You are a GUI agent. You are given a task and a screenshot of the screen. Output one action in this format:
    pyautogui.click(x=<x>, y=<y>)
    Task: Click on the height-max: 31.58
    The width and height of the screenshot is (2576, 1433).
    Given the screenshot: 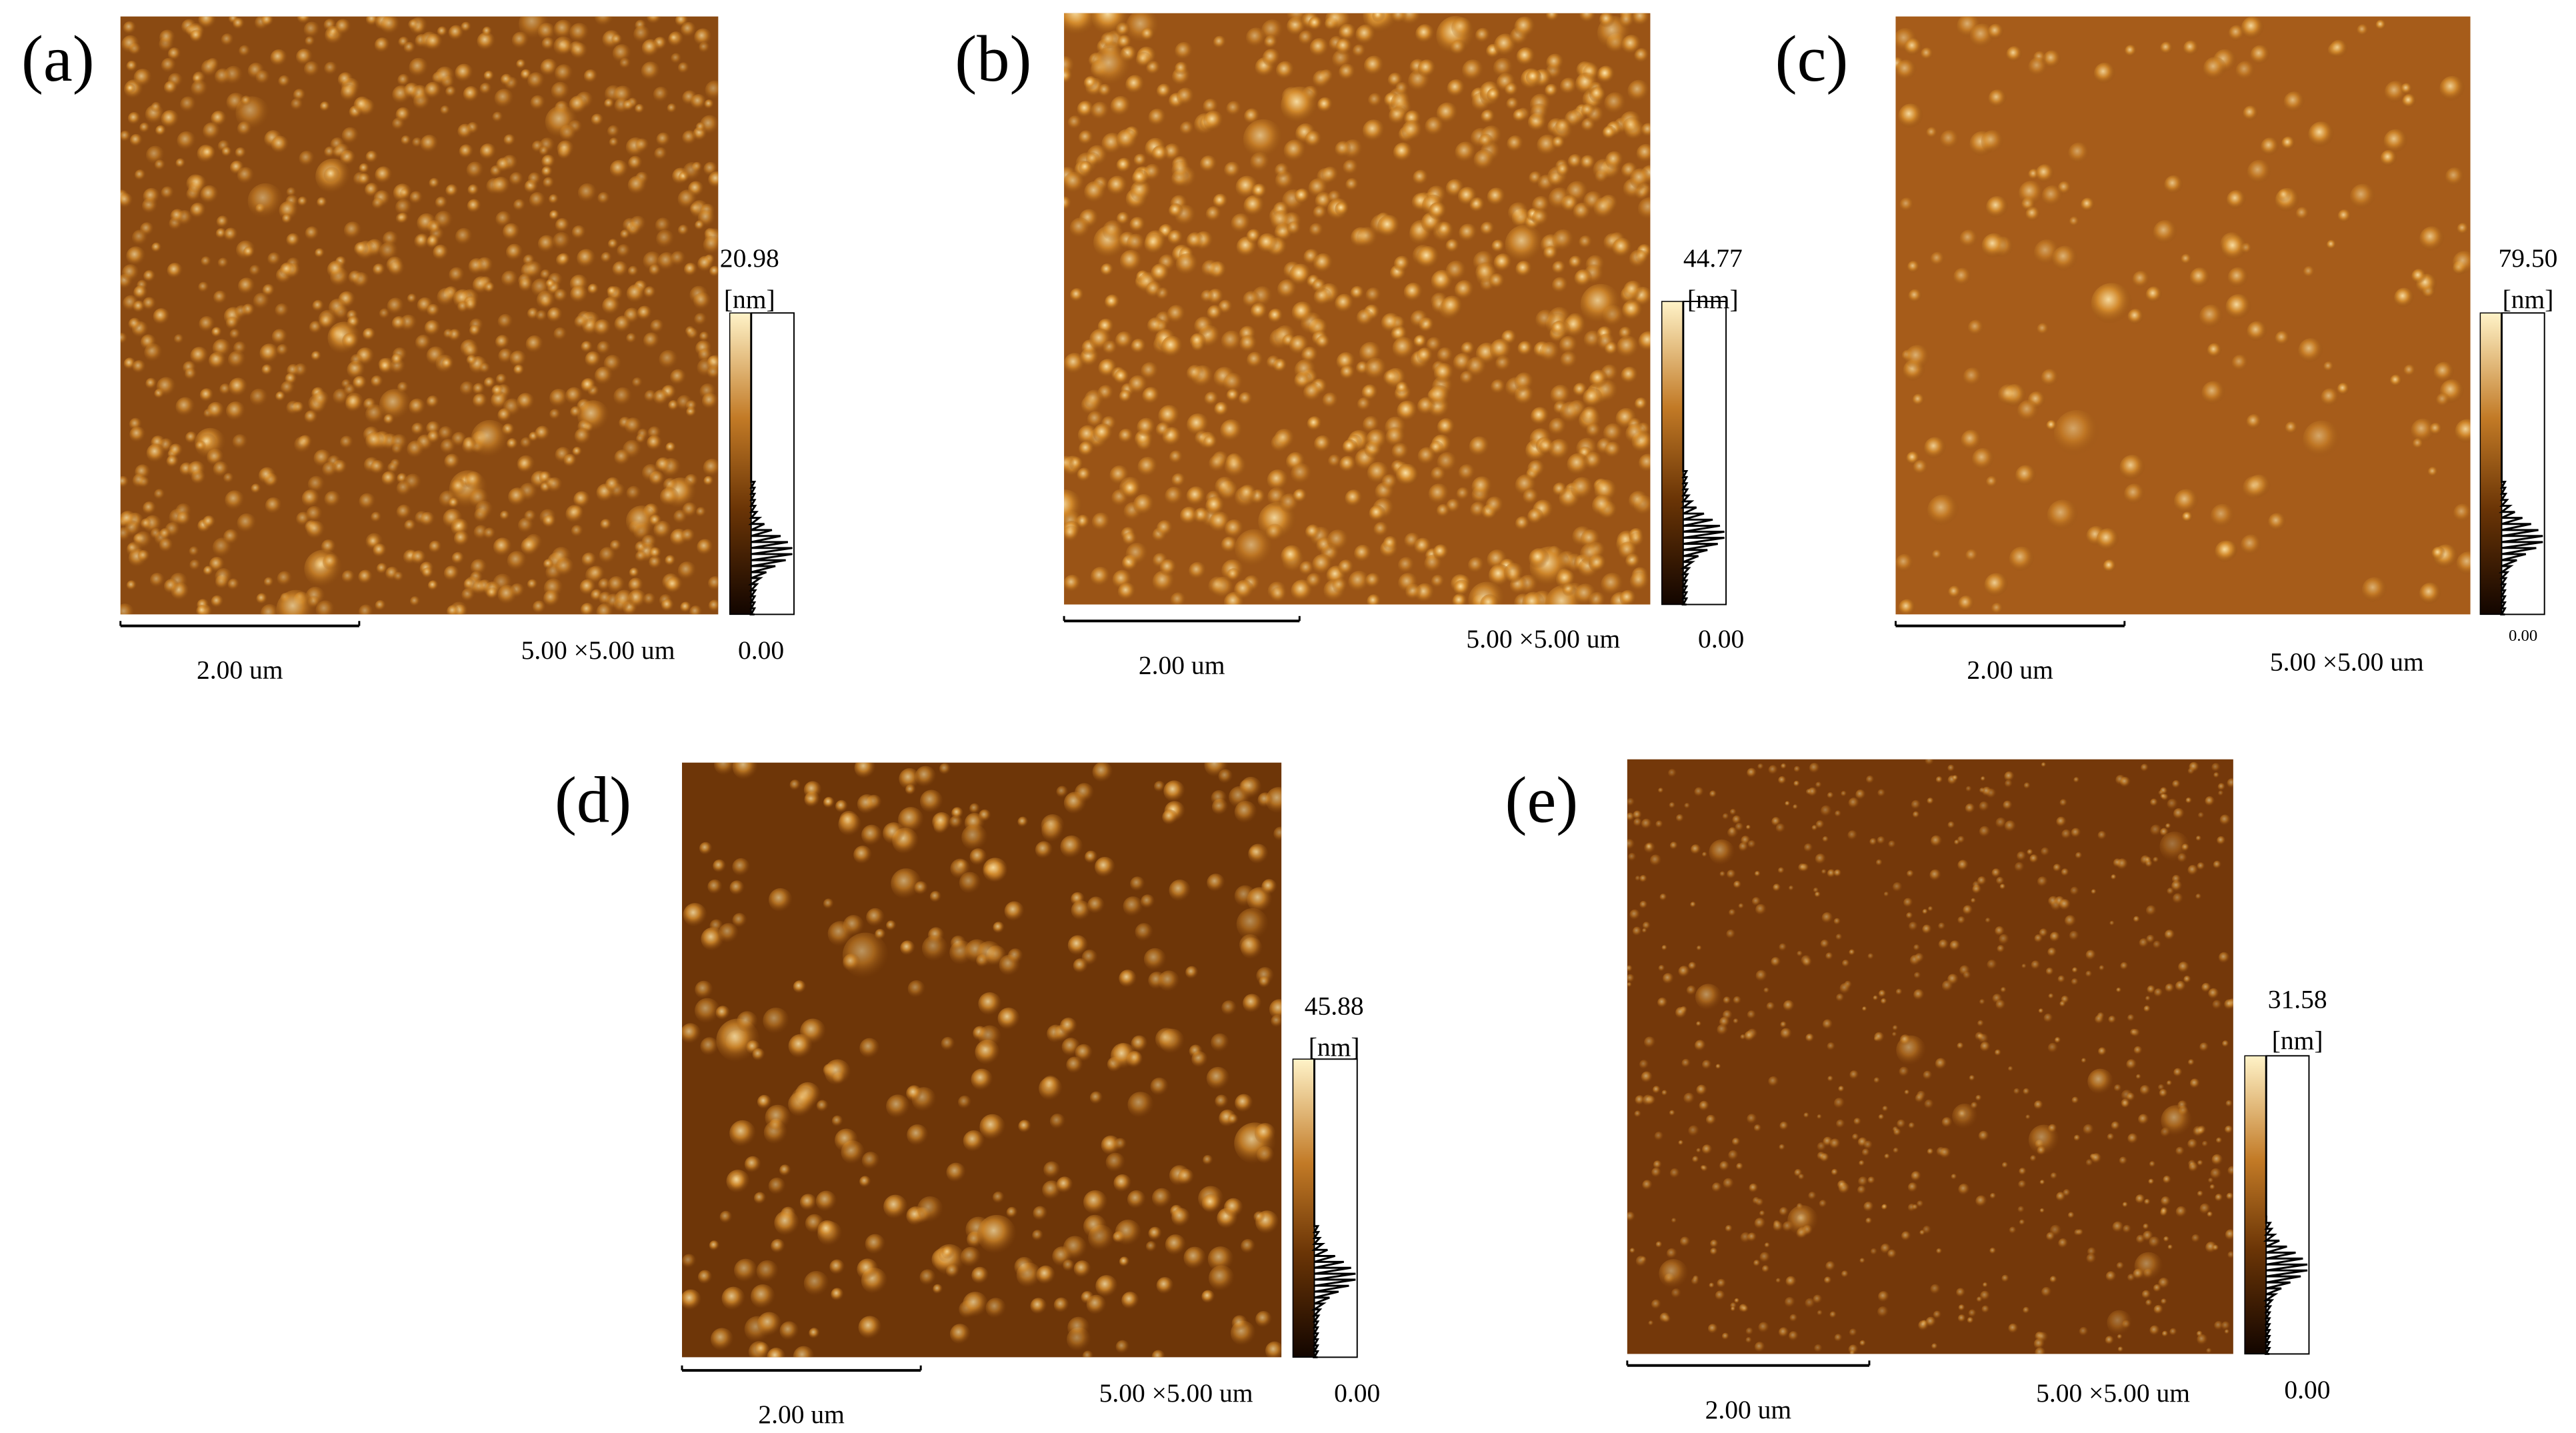 What is the action you would take?
    pyautogui.click(x=2297, y=1000)
    